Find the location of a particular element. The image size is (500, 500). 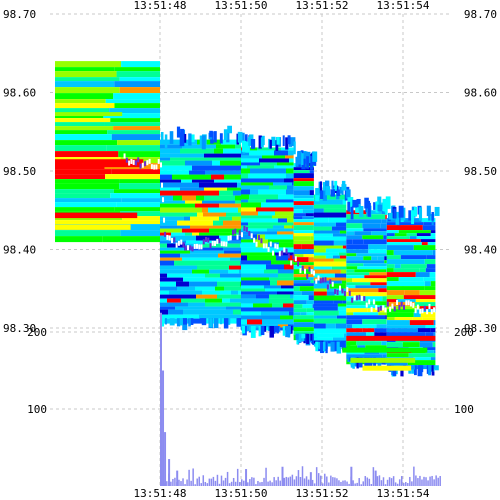

depth-band is located at coordinates (391, 338).